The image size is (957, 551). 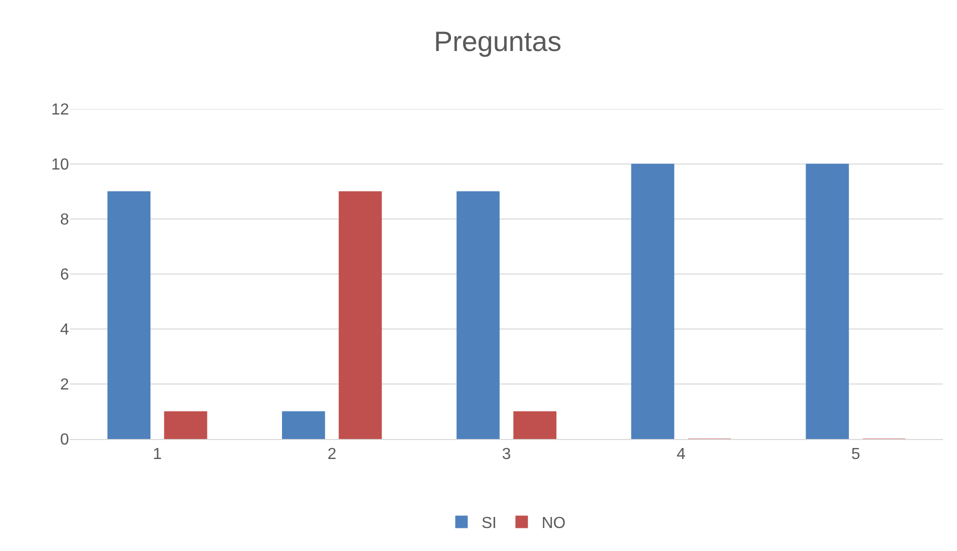 I want to click on x-tick-label: 5, so click(x=855, y=455).